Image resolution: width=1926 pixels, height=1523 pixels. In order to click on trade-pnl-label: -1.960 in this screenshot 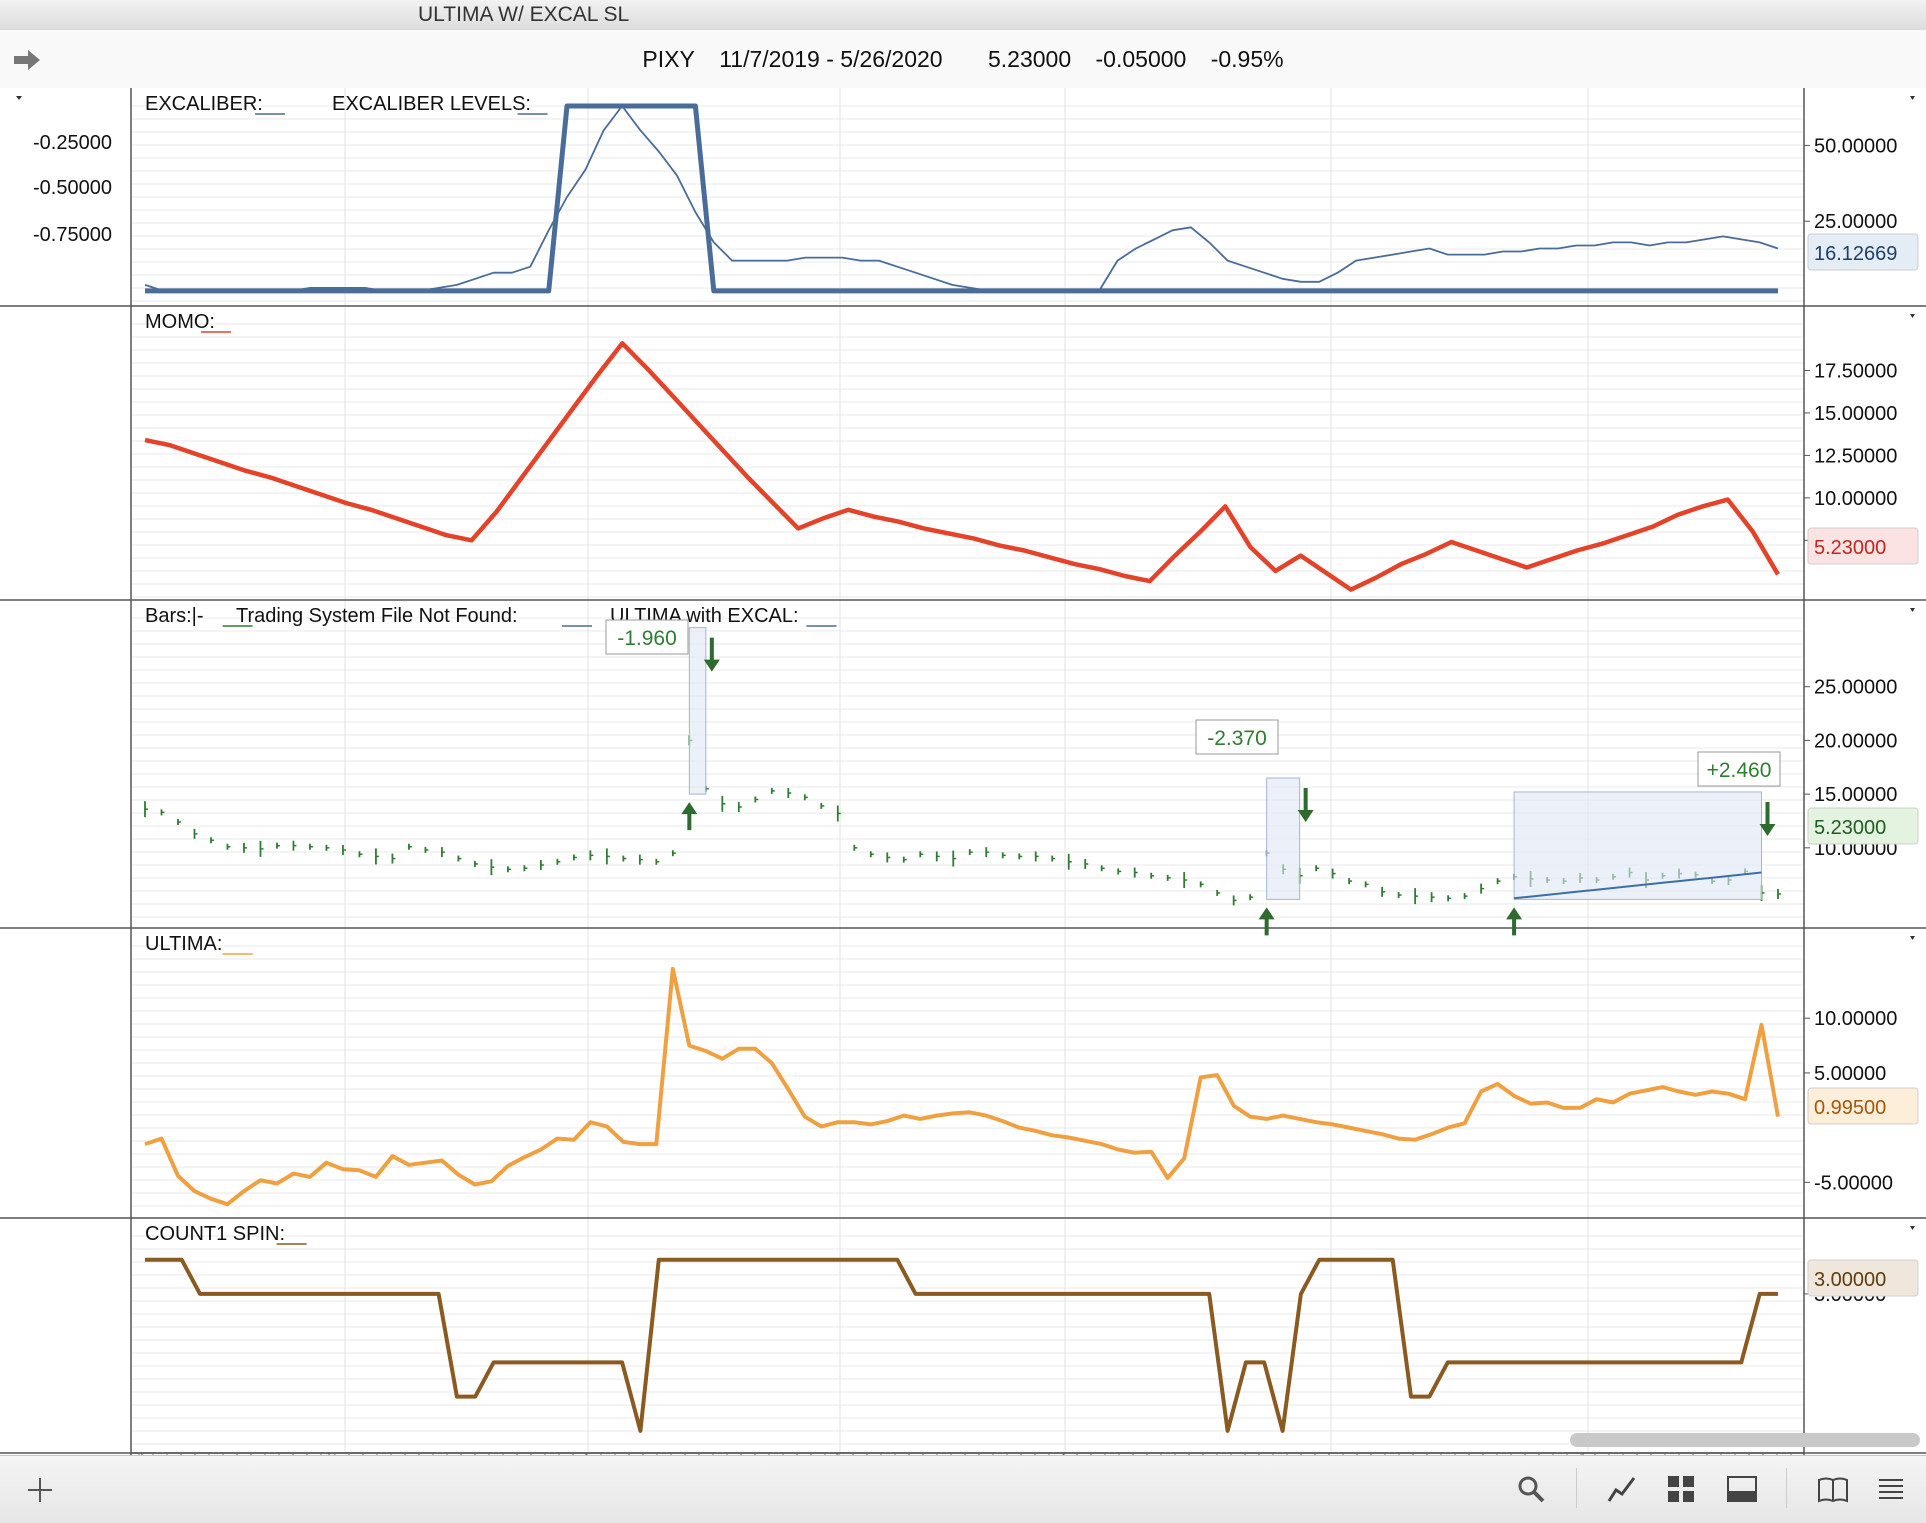, I will do `click(647, 638)`.